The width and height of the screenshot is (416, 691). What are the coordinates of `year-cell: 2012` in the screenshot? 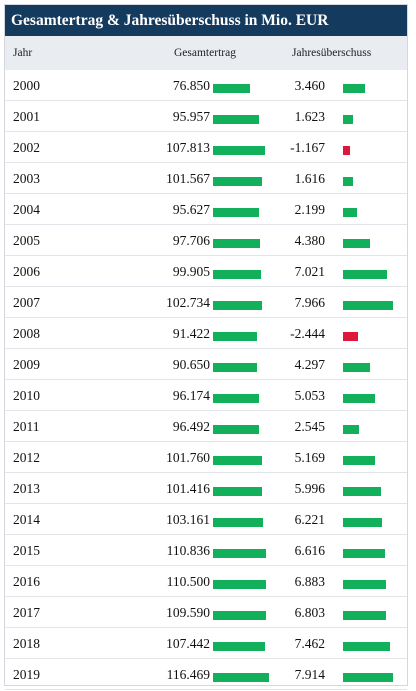 It's located at (26, 457).